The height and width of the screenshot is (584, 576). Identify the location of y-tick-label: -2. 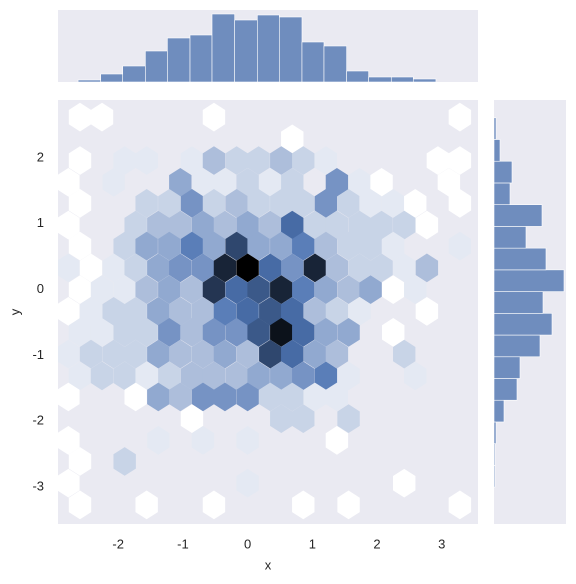
(38, 420).